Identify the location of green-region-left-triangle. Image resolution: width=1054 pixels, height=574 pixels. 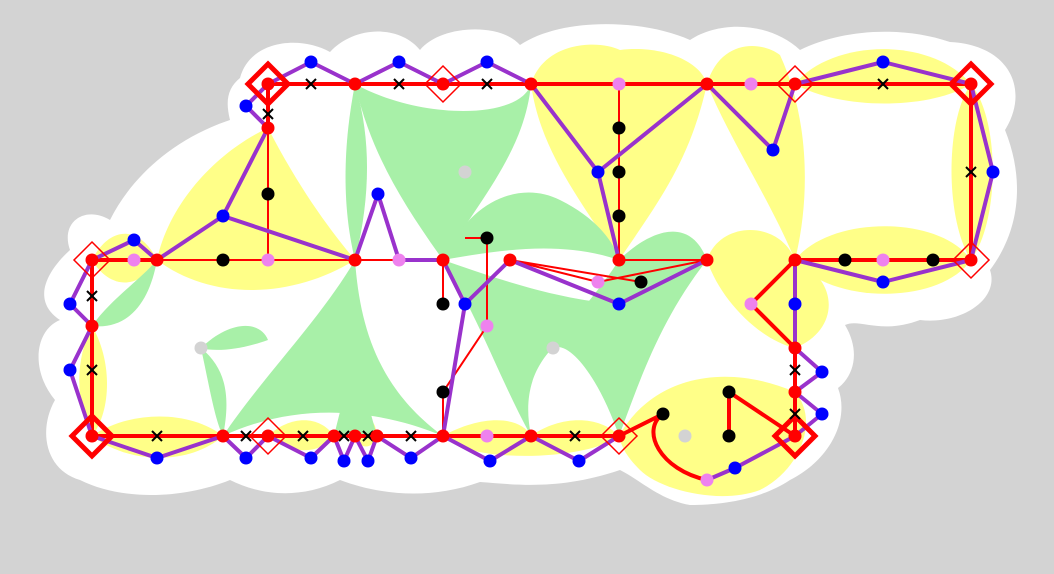
(234, 337).